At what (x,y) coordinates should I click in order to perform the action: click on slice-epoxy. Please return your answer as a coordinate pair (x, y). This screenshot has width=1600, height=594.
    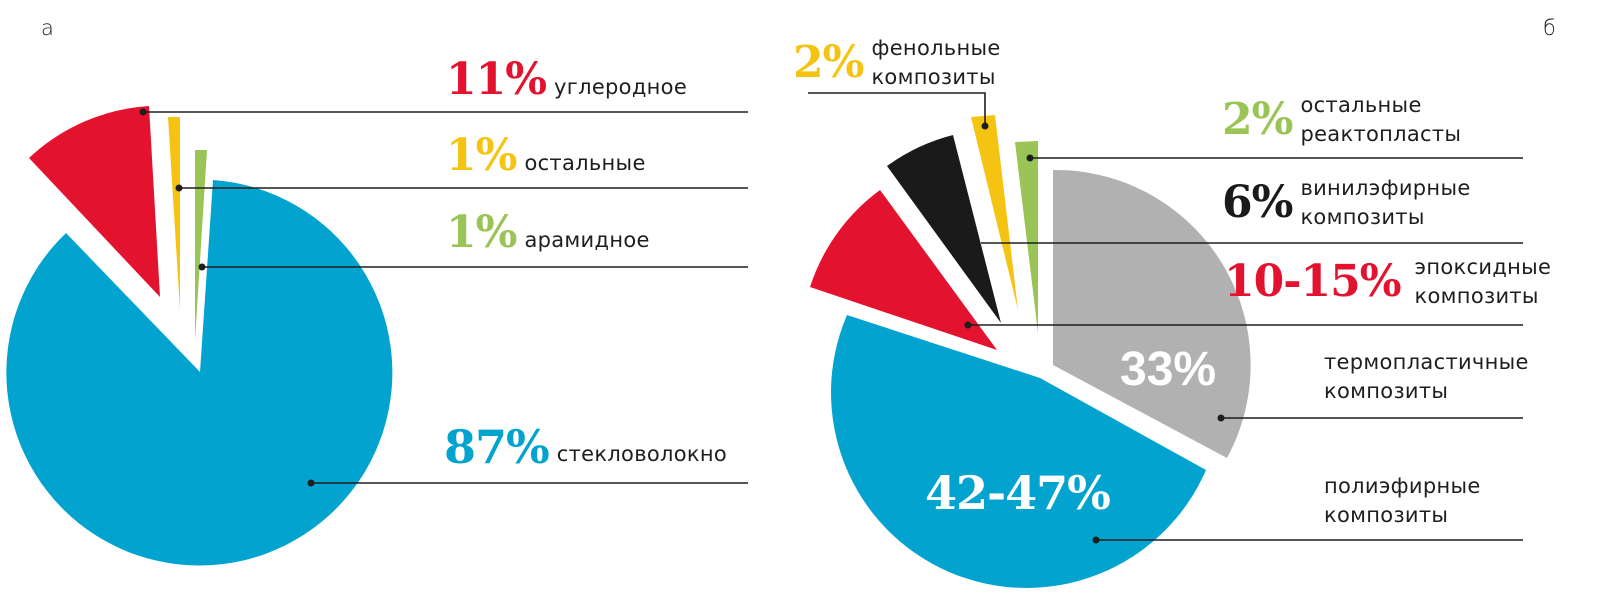
    Looking at the image, I should click on (903, 270).